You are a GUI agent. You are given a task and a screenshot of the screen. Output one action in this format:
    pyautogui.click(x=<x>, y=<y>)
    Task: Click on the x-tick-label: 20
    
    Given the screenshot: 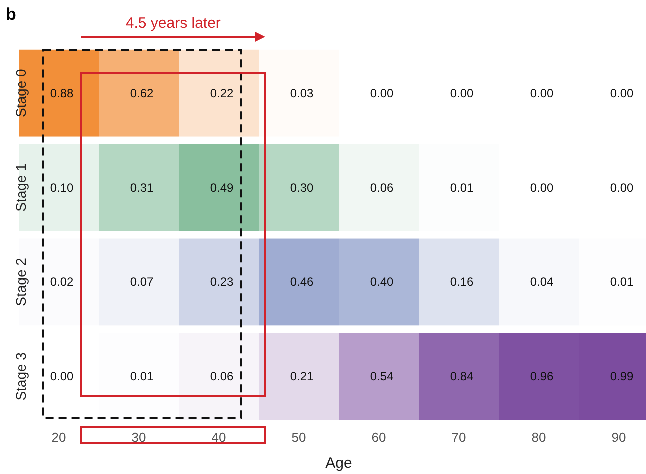 What is the action you would take?
    pyautogui.click(x=59, y=437)
    